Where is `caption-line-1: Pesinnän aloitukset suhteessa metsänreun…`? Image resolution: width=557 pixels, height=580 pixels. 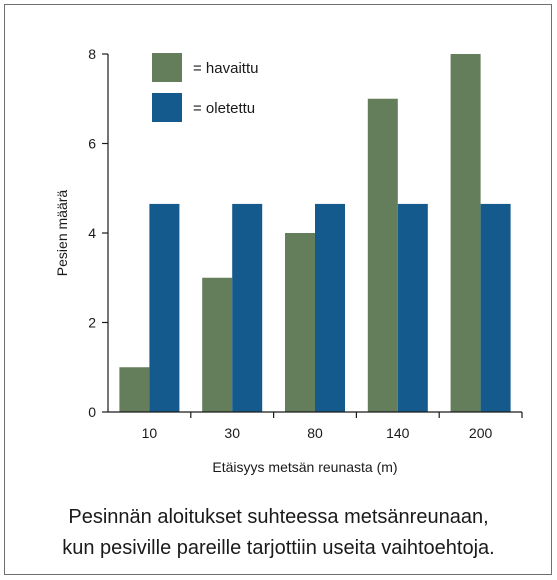 caption-line-1: Pesinnän aloitukset suhteessa metsänreun… is located at coordinates (278, 517).